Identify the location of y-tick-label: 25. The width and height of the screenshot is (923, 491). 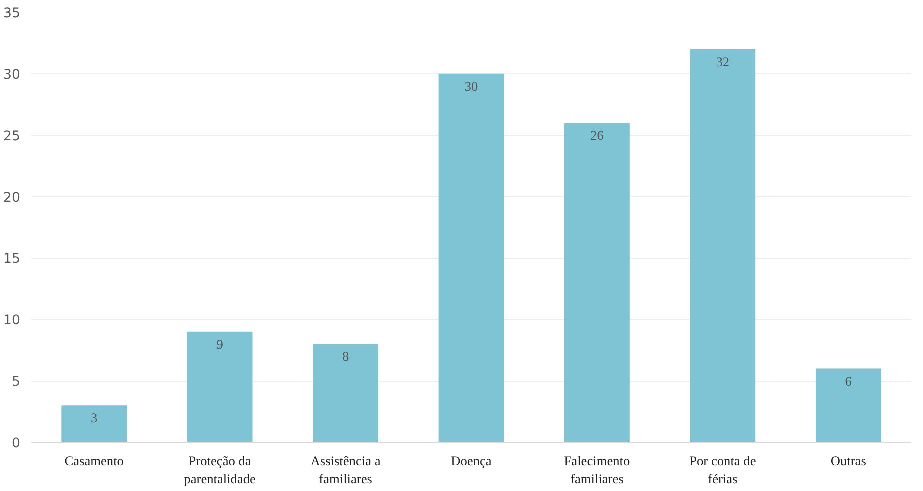
(12, 136).